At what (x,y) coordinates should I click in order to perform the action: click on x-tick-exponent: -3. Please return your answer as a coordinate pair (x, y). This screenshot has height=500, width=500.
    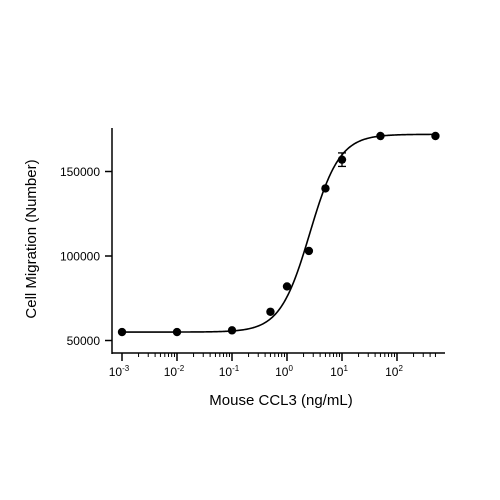
    Looking at the image, I should click on (126, 368).